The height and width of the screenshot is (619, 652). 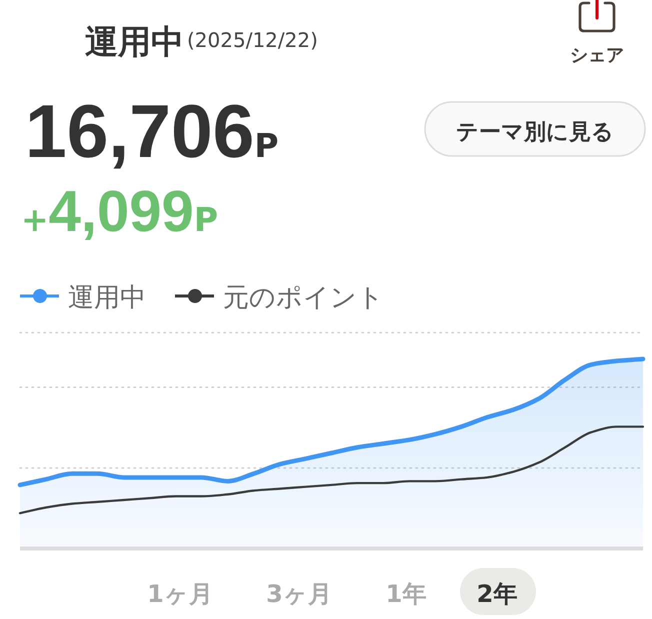 I want to click on subtitle: (2025/12/22), so click(x=252, y=40).